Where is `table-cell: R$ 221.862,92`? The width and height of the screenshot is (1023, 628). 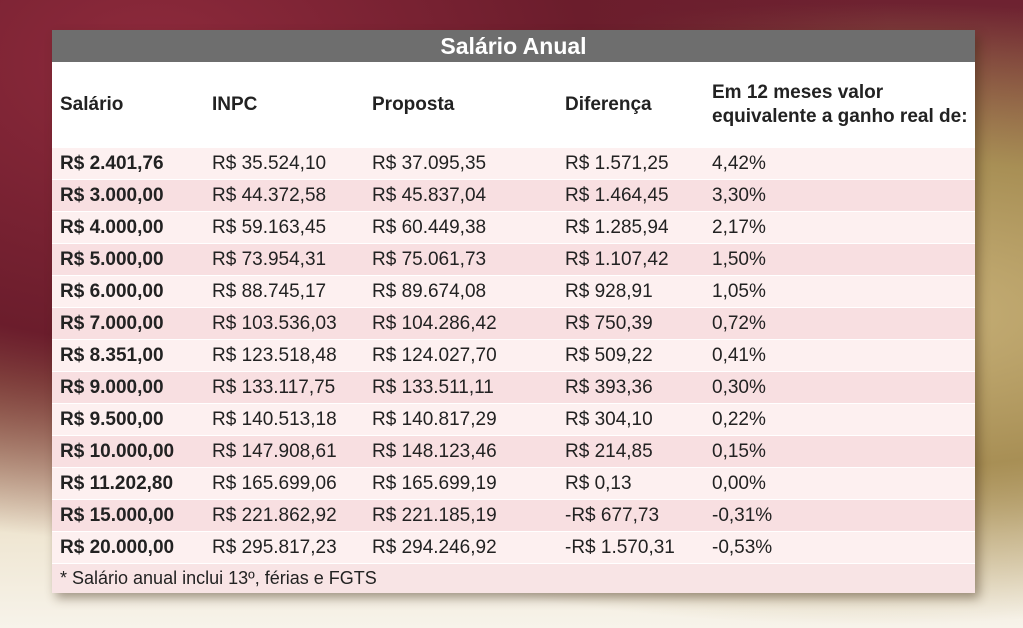
table-cell: R$ 221.862,92 is located at coordinates (284, 515).